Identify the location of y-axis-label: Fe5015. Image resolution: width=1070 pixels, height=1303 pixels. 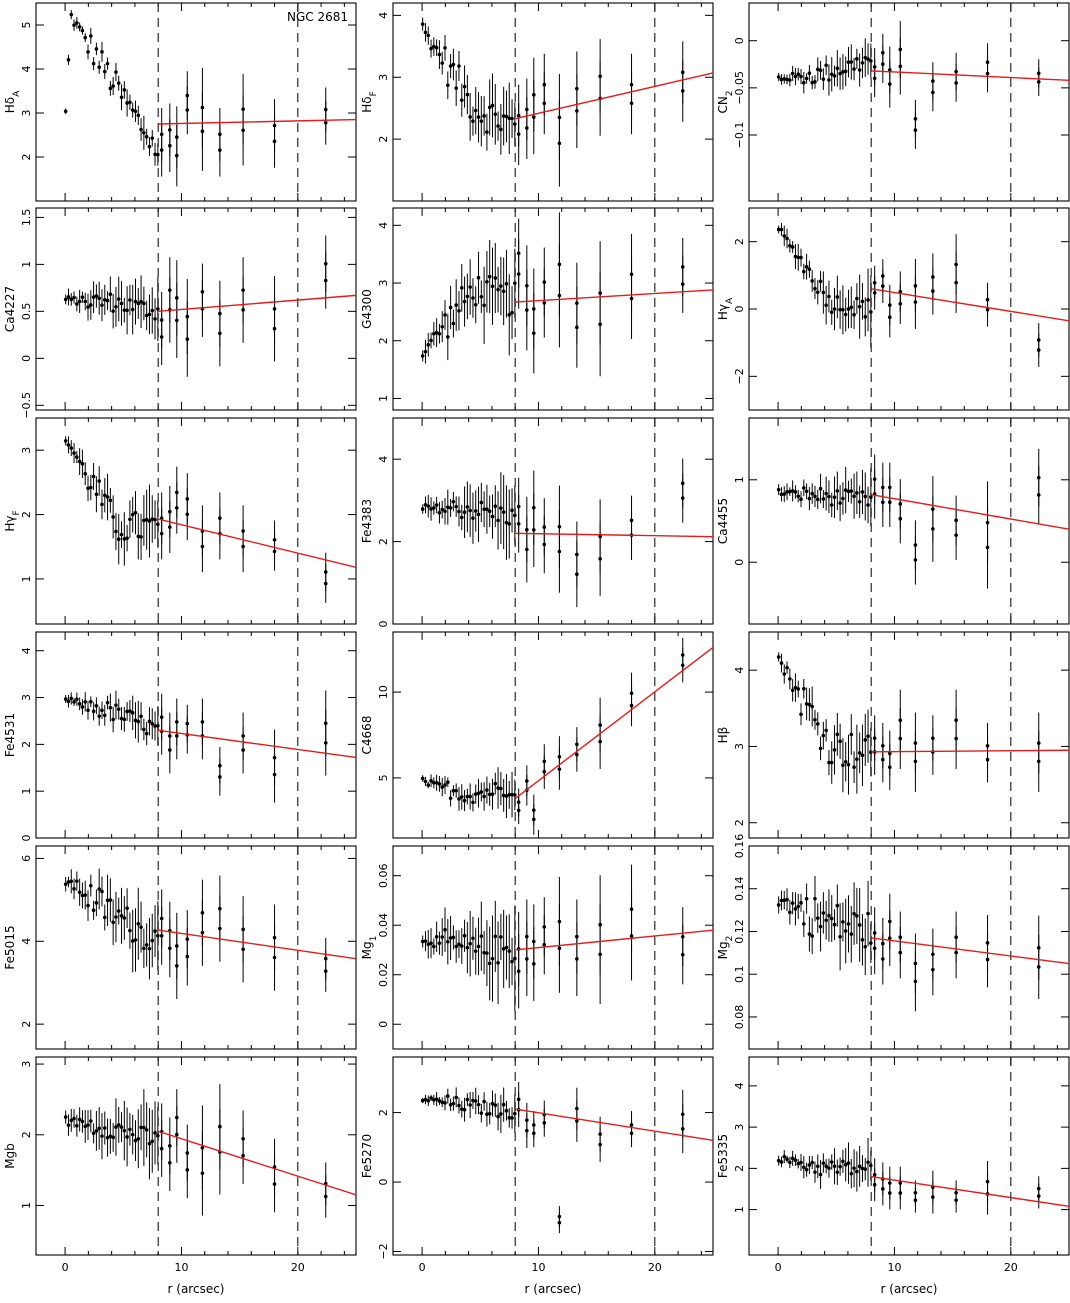
(10, 947).